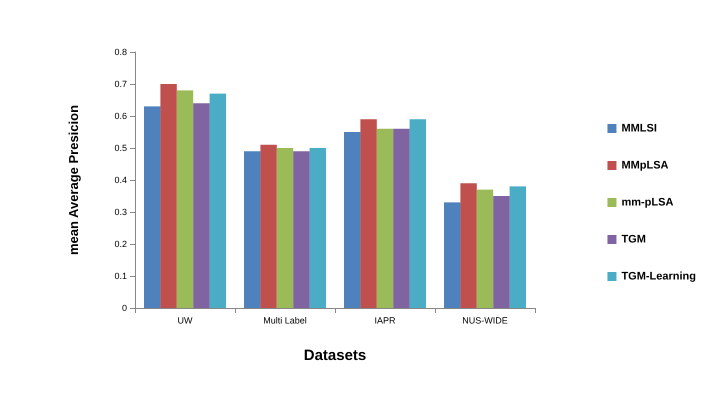 This screenshot has height=405, width=721. I want to click on x-tick-label: UW, so click(185, 321).